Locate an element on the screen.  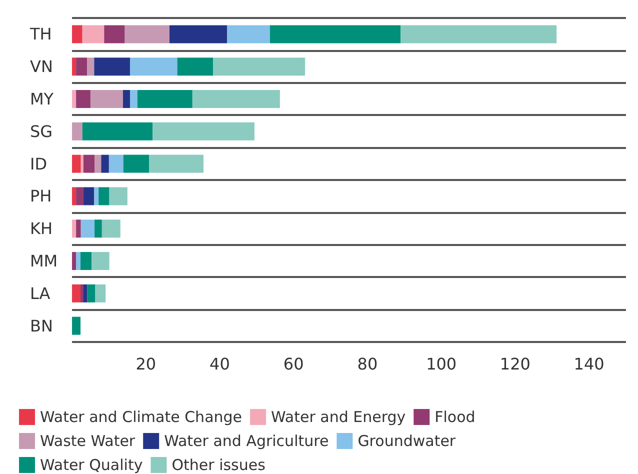
y-tick-label: MY is located at coordinates (42, 99).